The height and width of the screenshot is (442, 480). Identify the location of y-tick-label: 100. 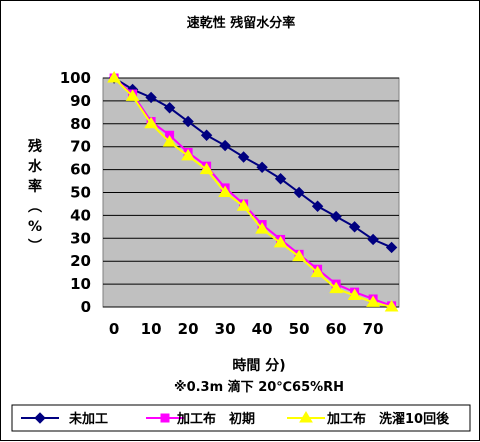
(75, 78).